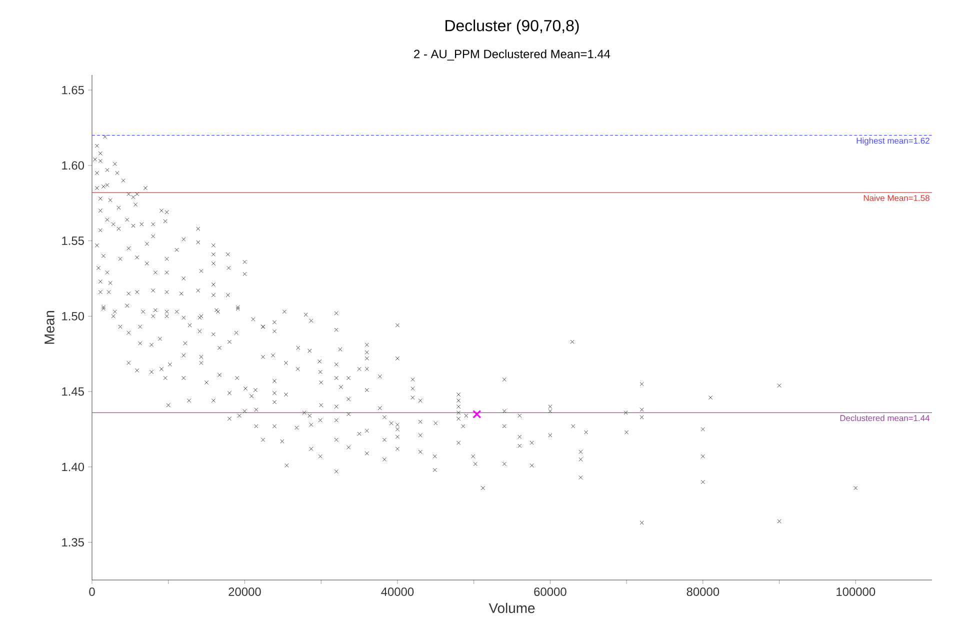  Describe the element at coordinates (73, 391) in the screenshot. I see `y-tick-label: 1.45` at that location.